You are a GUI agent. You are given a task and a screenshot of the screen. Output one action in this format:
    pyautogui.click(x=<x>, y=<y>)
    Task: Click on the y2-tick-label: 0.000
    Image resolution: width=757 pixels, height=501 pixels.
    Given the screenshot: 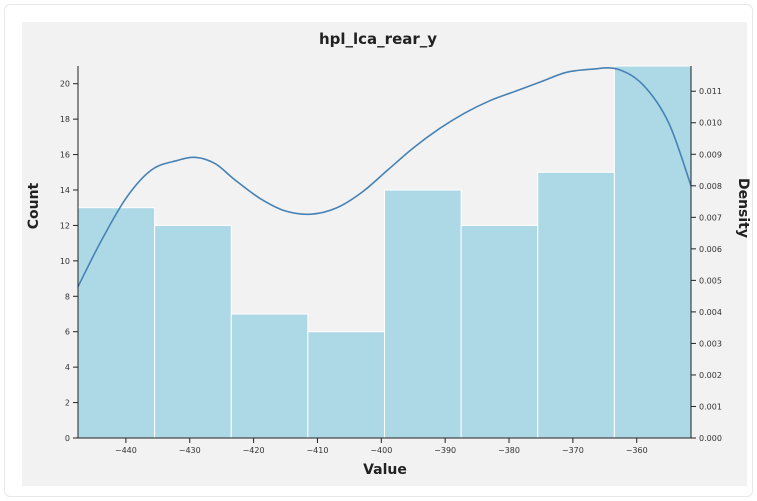 What is the action you would take?
    pyautogui.click(x=710, y=438)
    